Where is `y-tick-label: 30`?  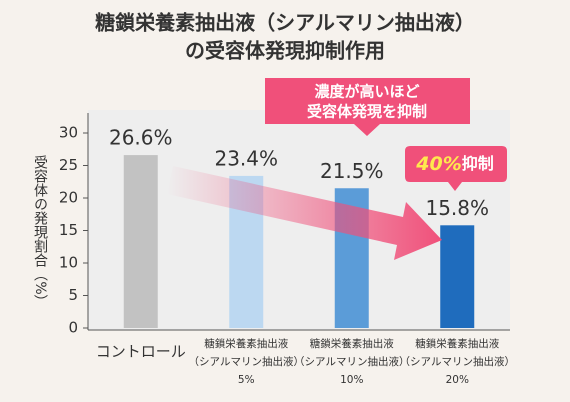
y-tick-label: 30 is located at coordinates (68, 133).